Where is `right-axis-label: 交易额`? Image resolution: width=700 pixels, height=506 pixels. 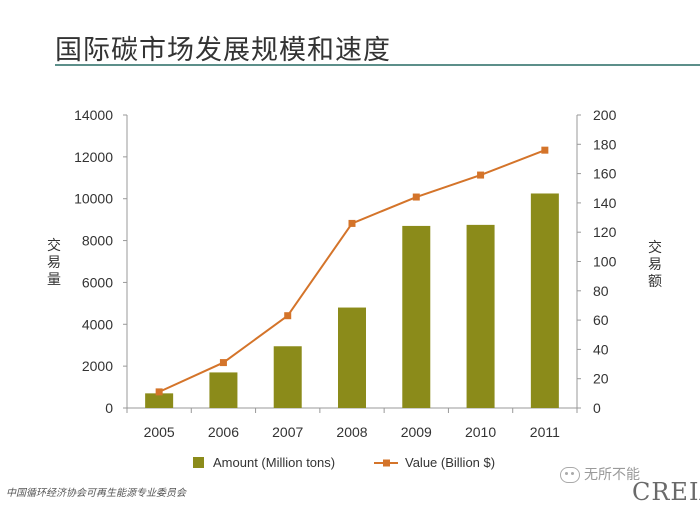 right-axis-label: 交易额 is located at coordinates (655, 265).